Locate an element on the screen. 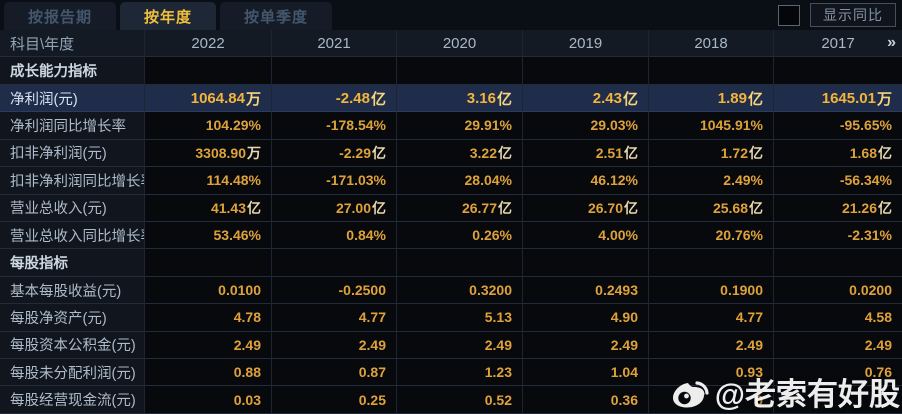 This screenshot has width=902, height=414. metric-value-cell: -56.34% is located at coordinates (838, 181).